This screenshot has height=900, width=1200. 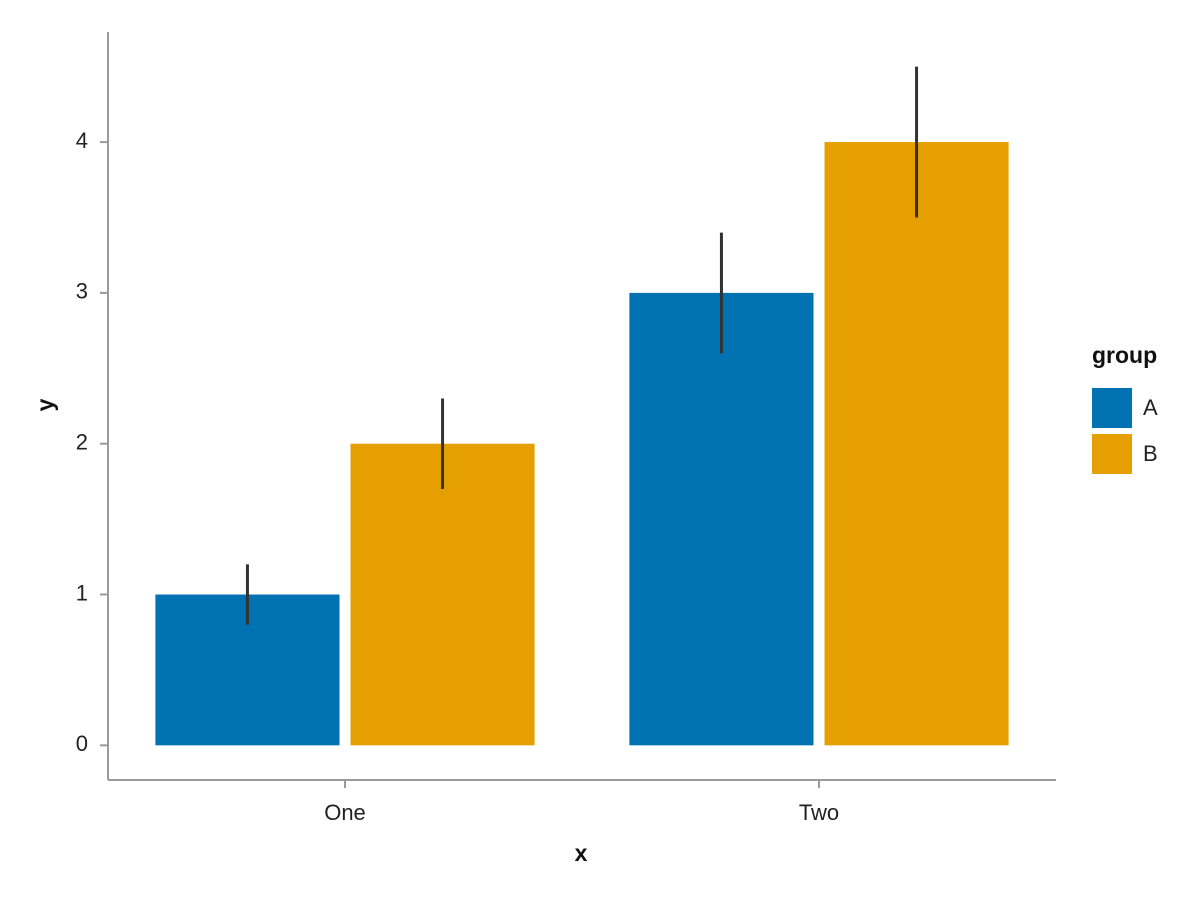 What do you see at coordinates (45, 404) in the screenshot?
I see `y-axis-title: y` at bounding box center [45, 404].